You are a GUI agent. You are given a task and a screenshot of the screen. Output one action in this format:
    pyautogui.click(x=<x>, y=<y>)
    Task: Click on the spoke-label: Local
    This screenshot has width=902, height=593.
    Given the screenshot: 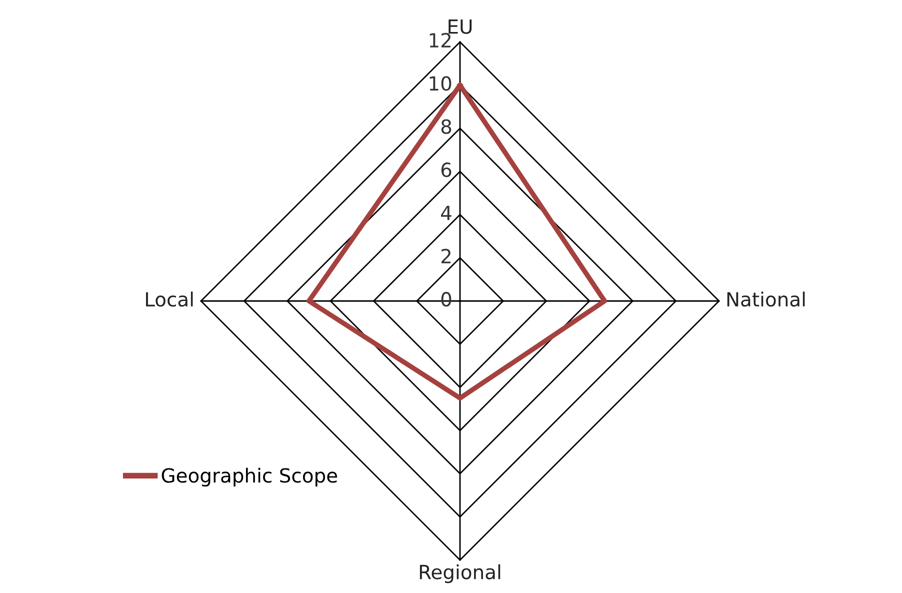 What is the action you would take?
    pyautogui.click(x=169, y=299)
    